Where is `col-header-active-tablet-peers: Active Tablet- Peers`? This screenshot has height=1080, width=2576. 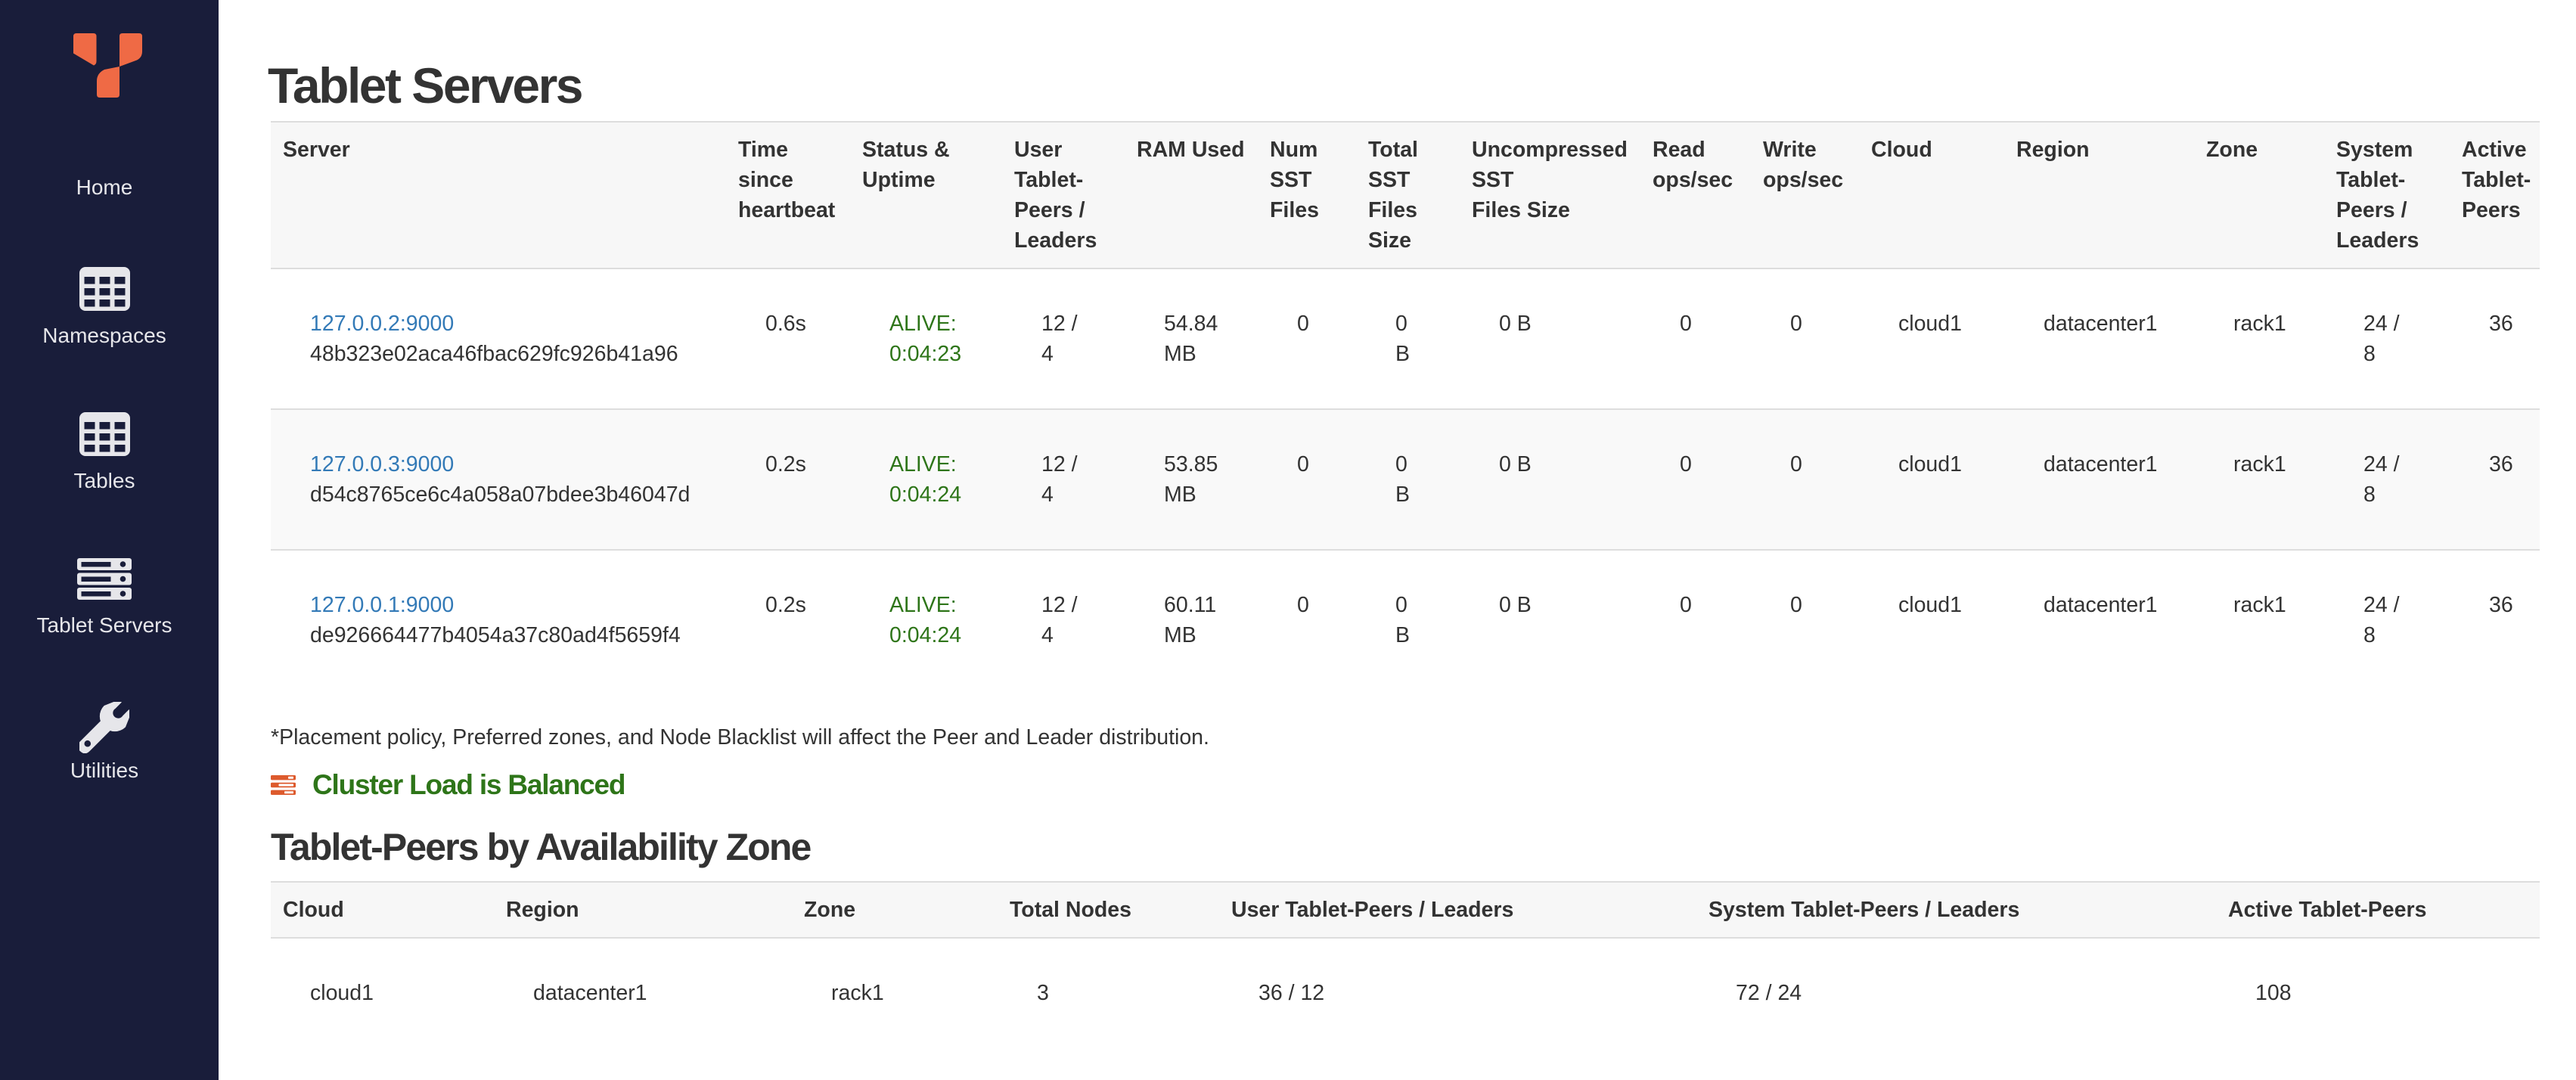 col-header-active-tablet-peers: Active Tablet- Peers is located at coordinates (2495, 195).